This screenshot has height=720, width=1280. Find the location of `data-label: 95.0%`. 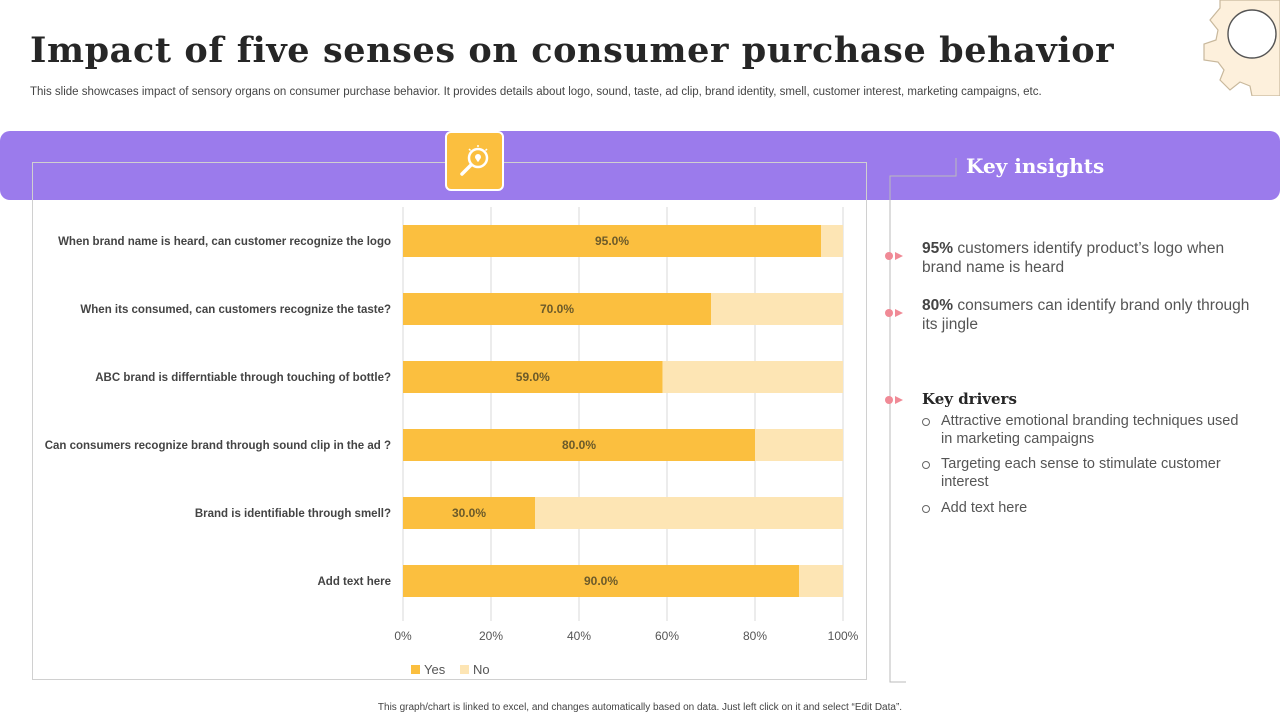

data-label: 95.0% is located at coordinates (612, 241).